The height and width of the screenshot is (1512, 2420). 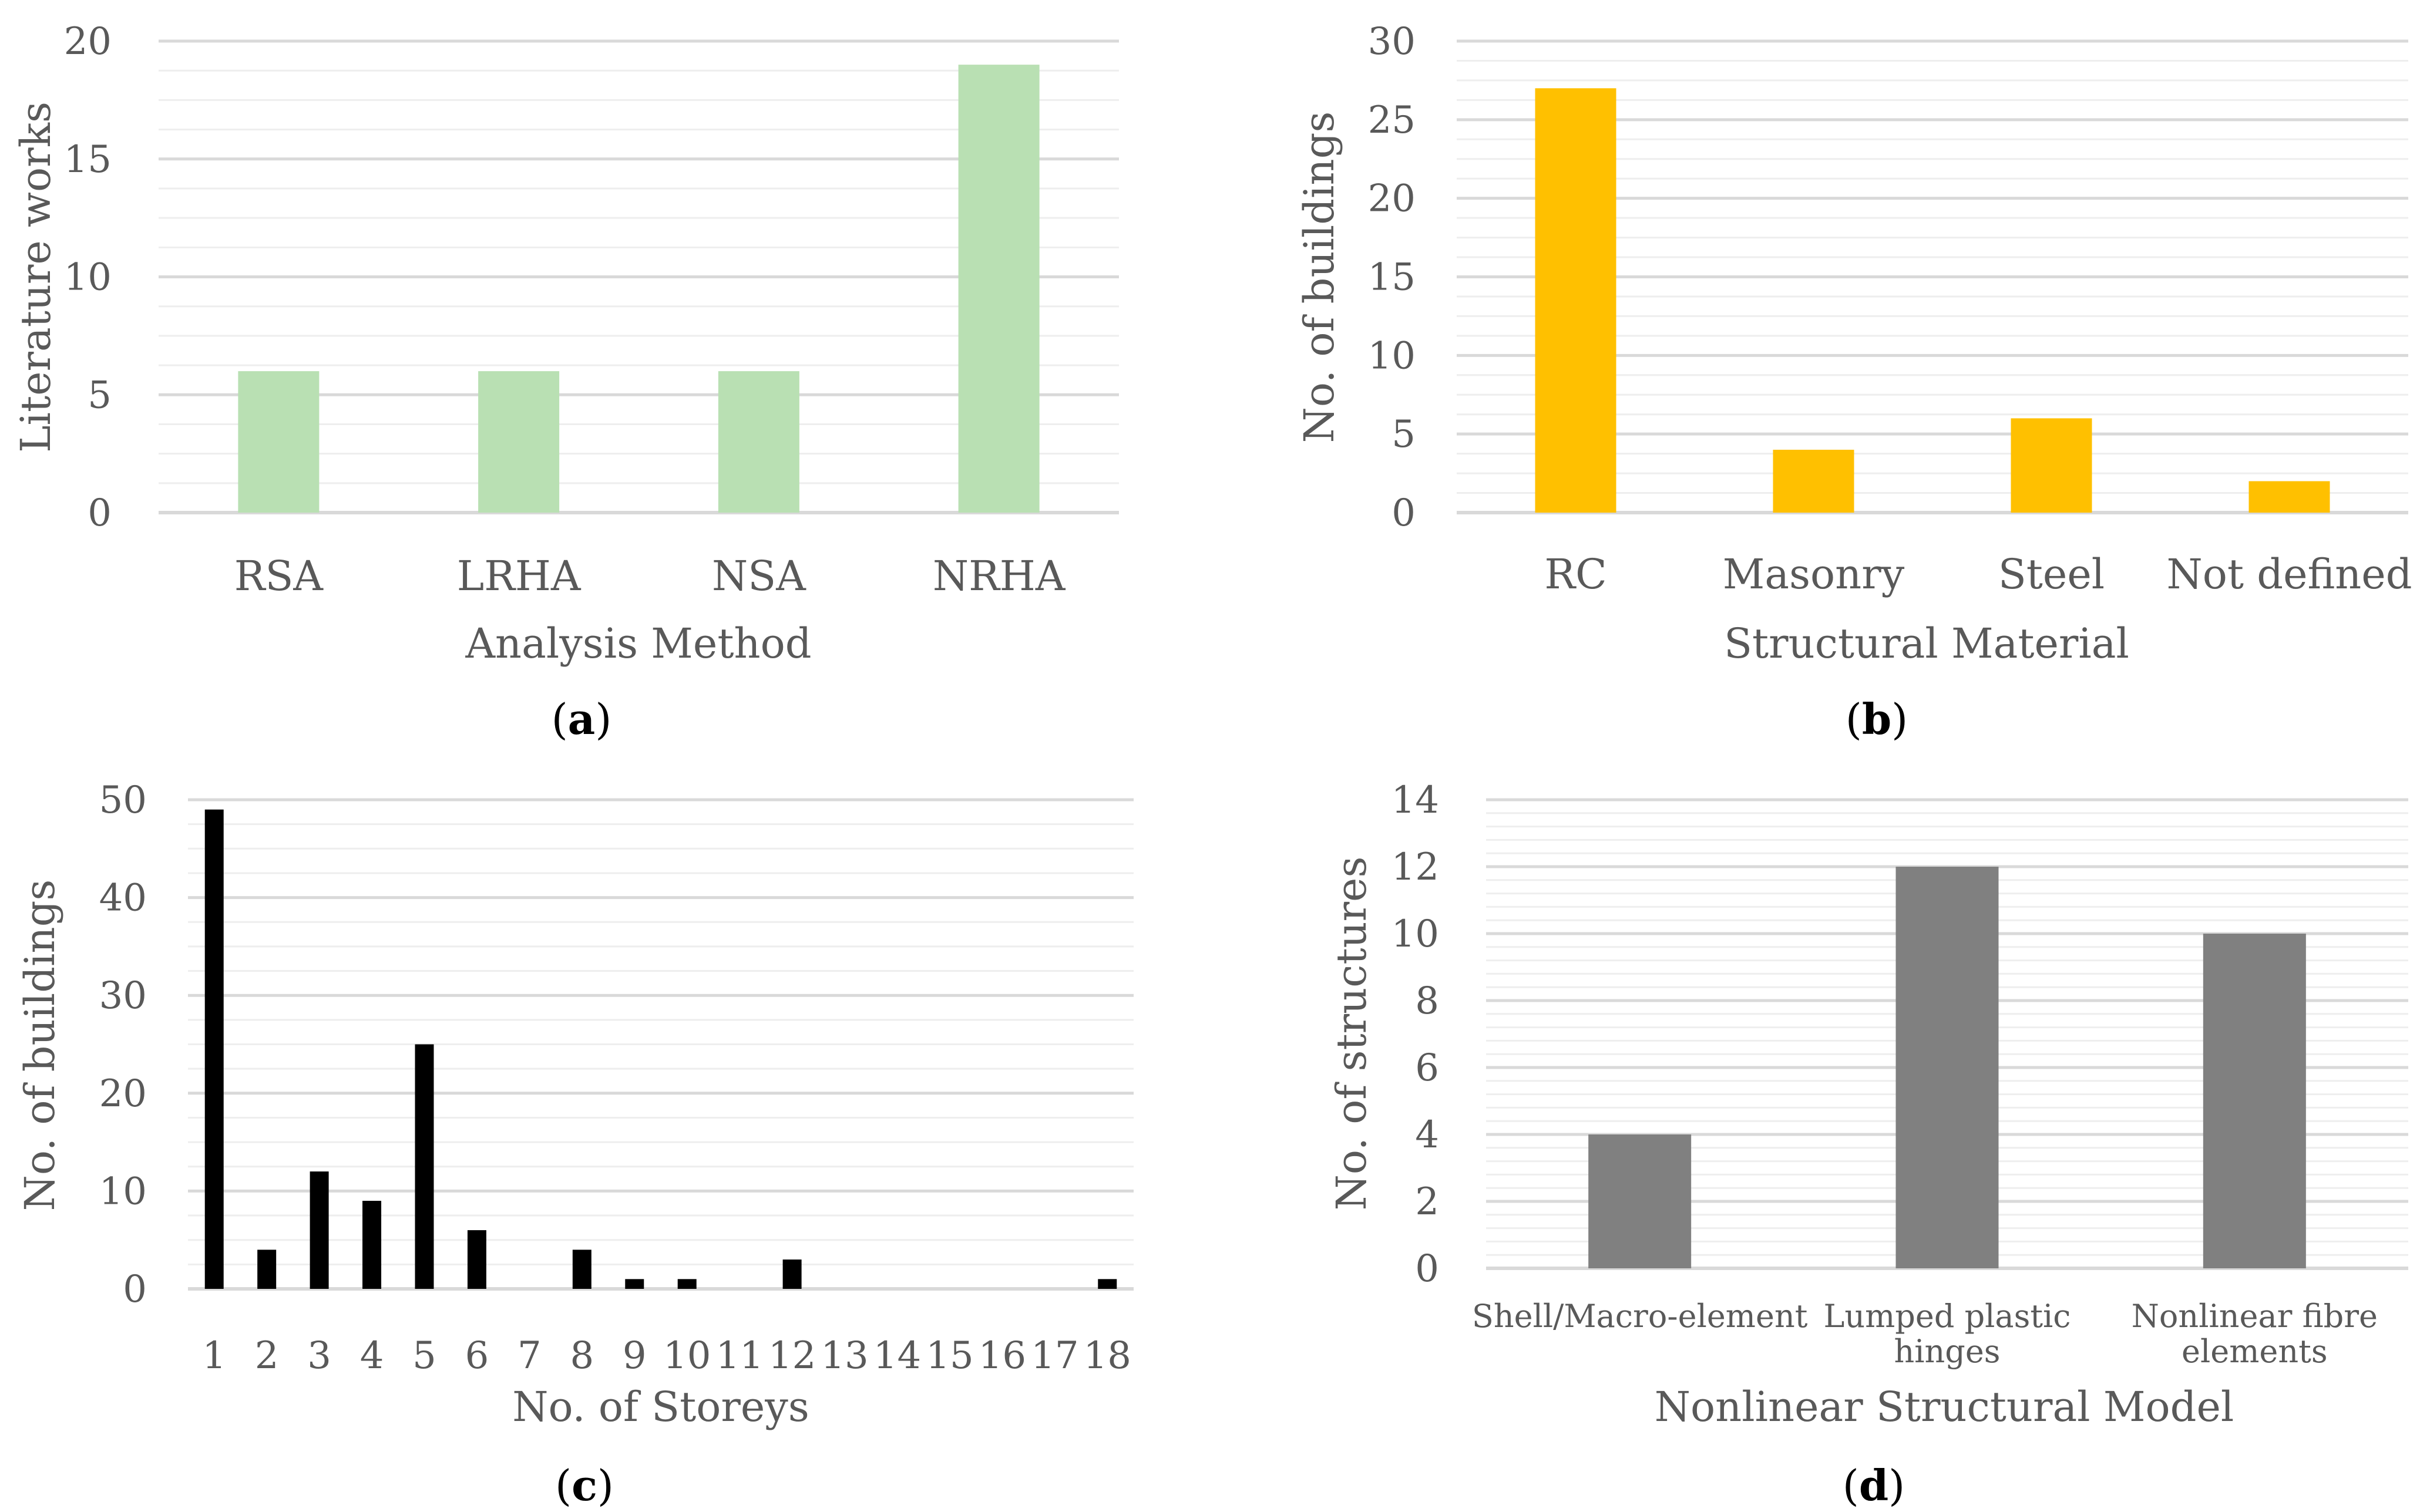 What do you see at coordinates (1947, 1351) in the screenshot?
I see `x-tick-label: hinges` at bounding box center [1947, 1351].